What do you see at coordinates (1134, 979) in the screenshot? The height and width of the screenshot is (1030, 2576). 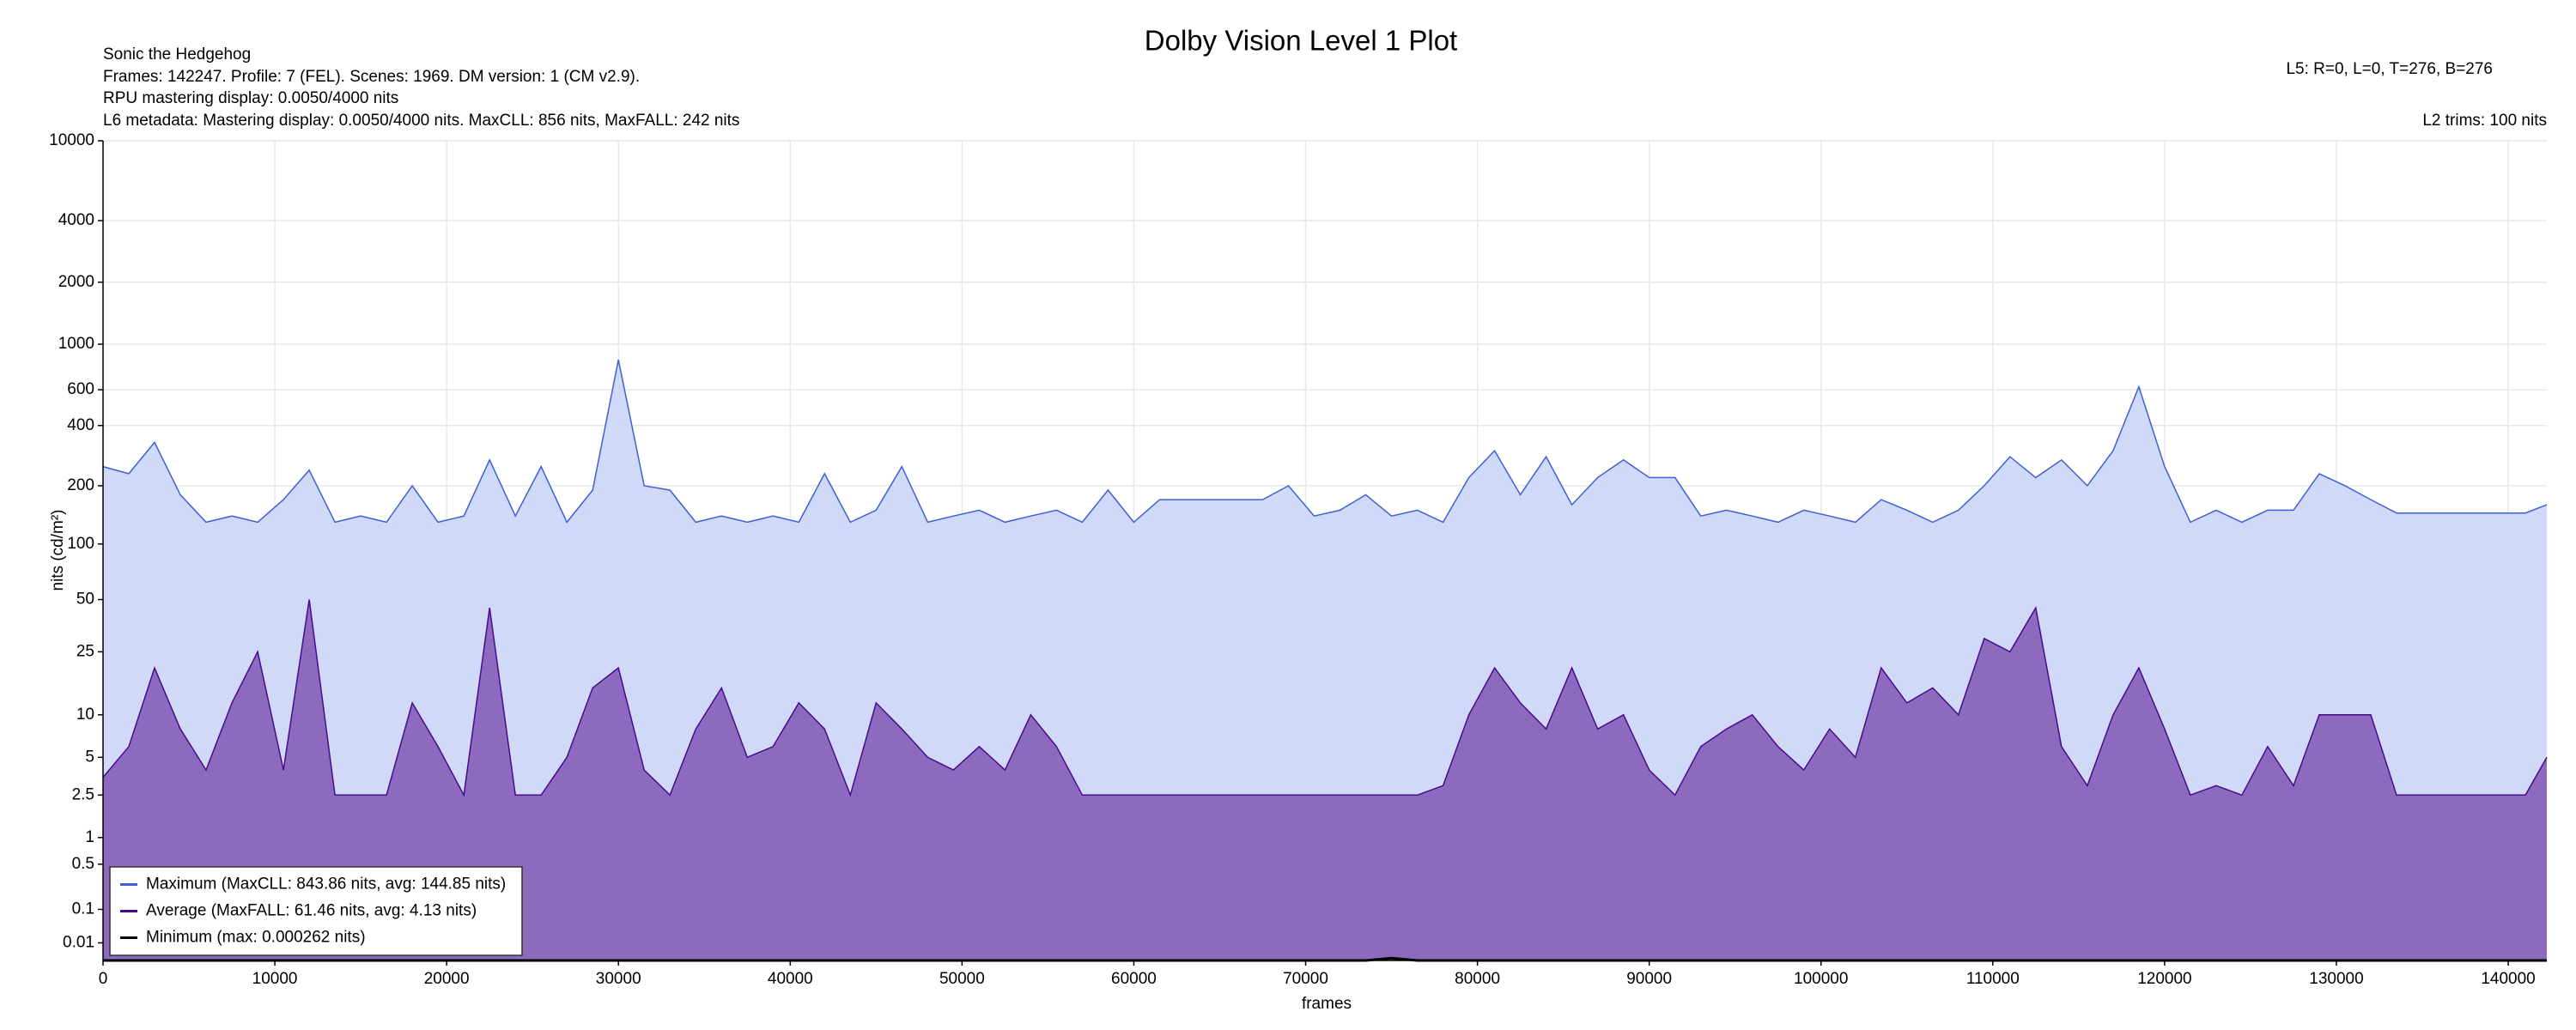 I see `x-tick-label: 60000` at bounding box center [1134, 979].